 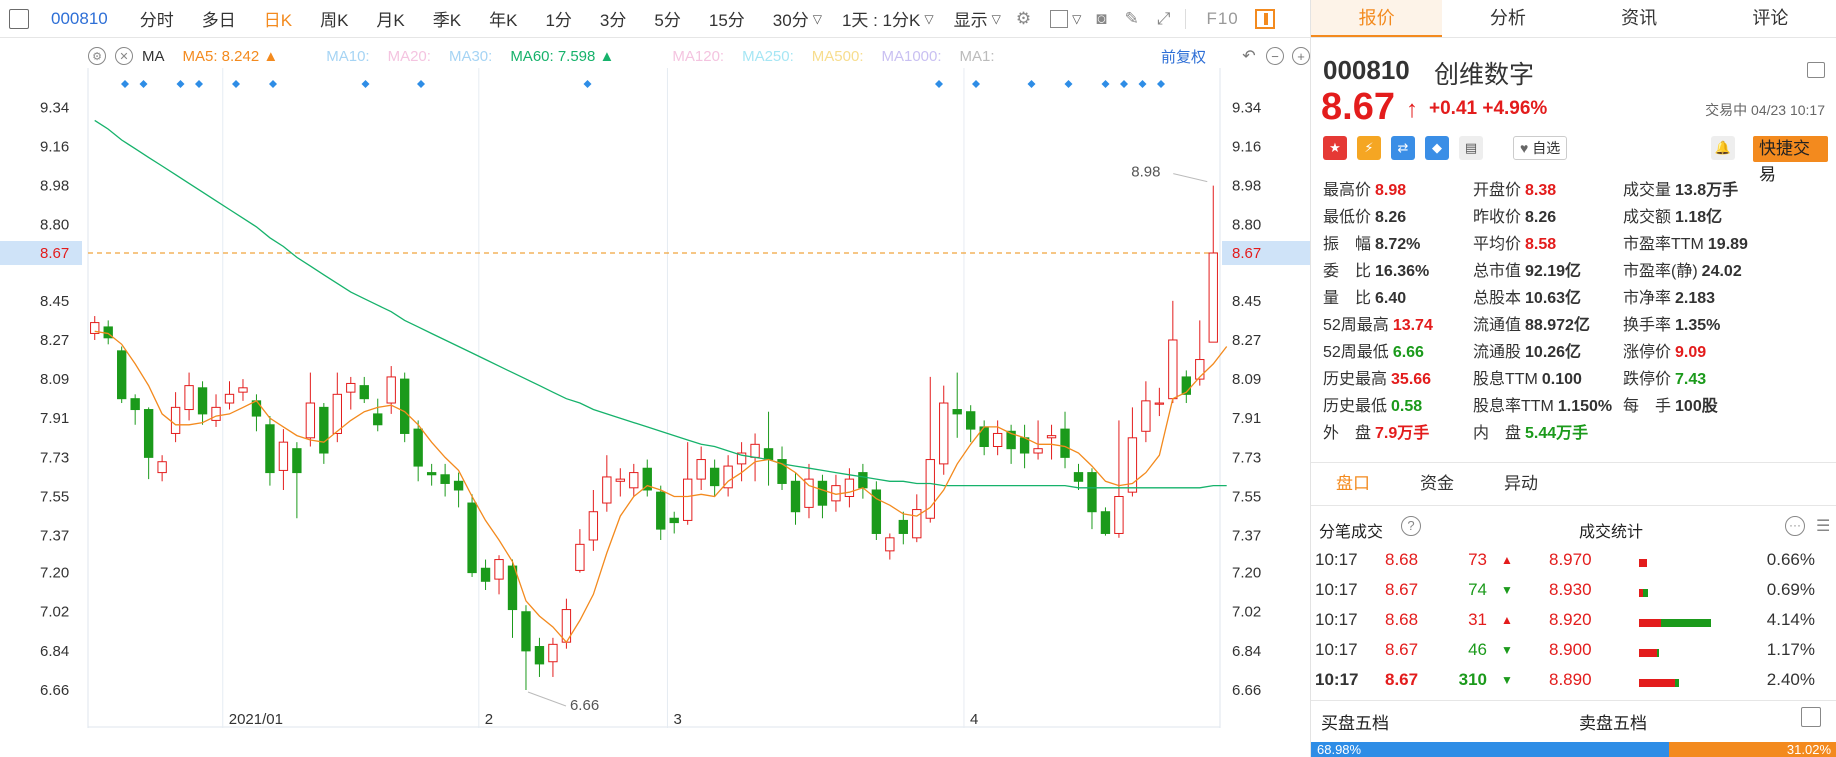 What do you see at coordinates (1369, 148) in the screenshot?
I see `lightning-icon: ⚡` at bounding box center [1369, 148].